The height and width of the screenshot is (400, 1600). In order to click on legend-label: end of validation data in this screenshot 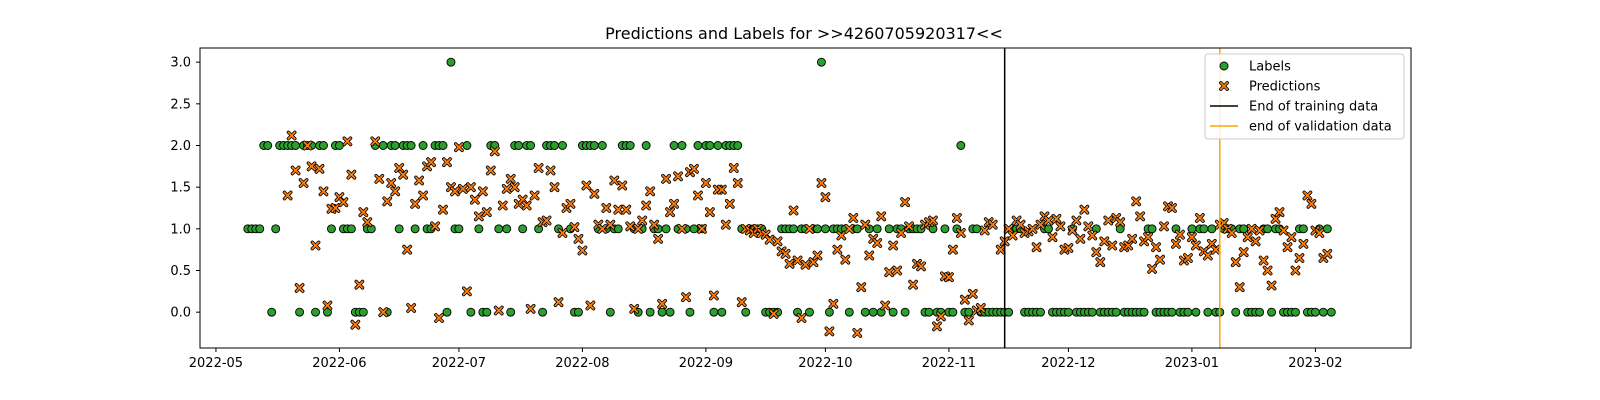, I will do `click(1320, 127)`.